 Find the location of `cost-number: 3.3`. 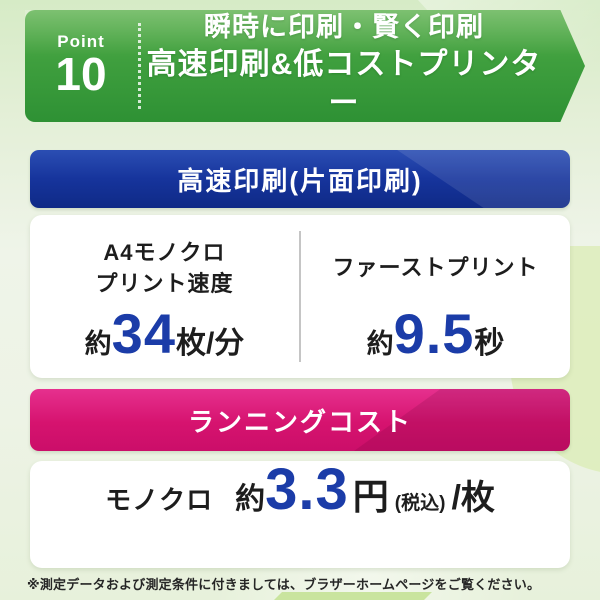

cost-number: 3.3 is located at coordinates (307, 489).